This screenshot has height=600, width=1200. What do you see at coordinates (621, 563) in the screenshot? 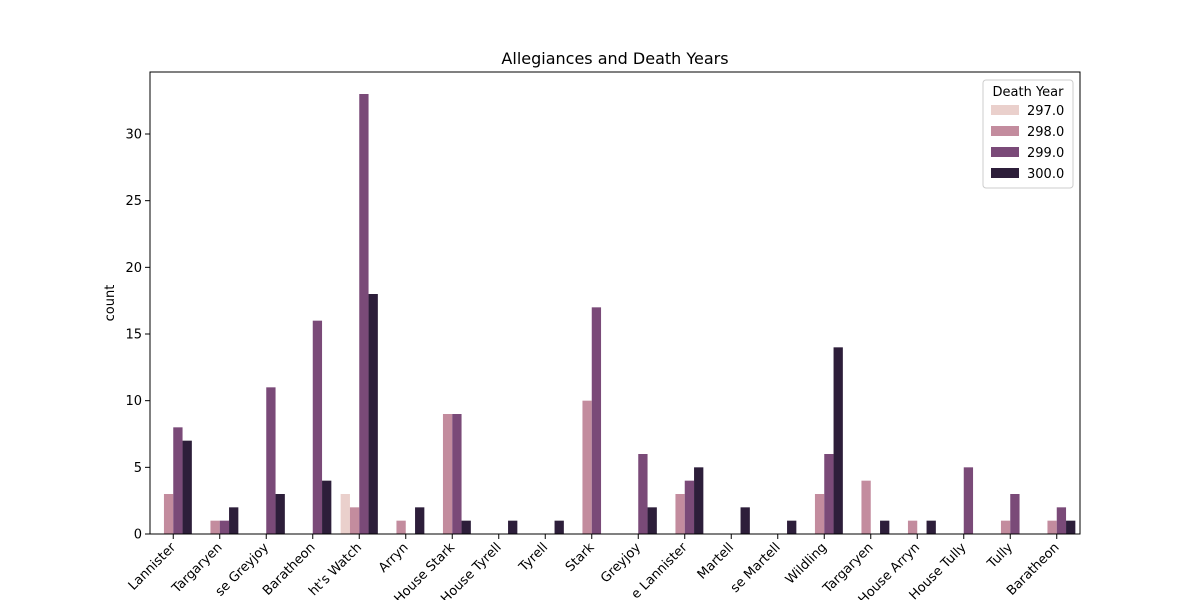
I see `x-tick-label: Greyjoy` at bounding box center [621, 563].